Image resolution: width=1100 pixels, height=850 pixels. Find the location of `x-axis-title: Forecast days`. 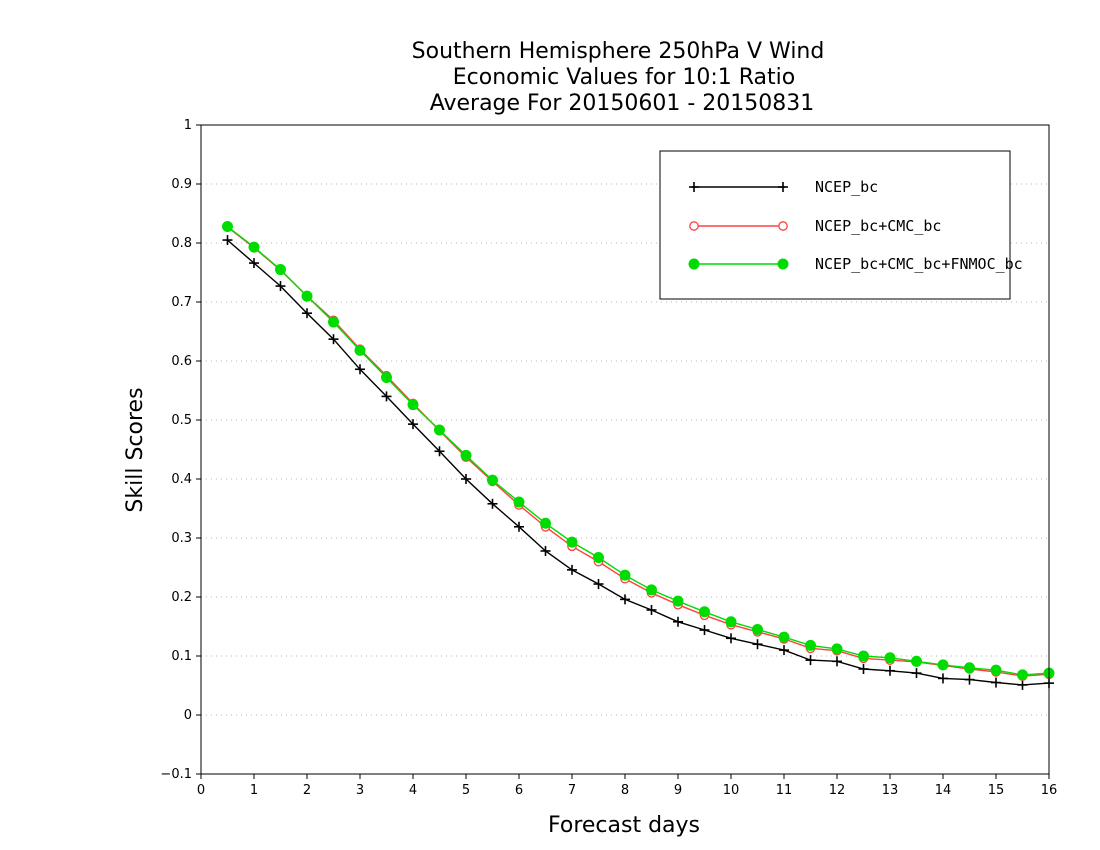

x-axis-title: Forecast days is located at coordinates (624, 825).